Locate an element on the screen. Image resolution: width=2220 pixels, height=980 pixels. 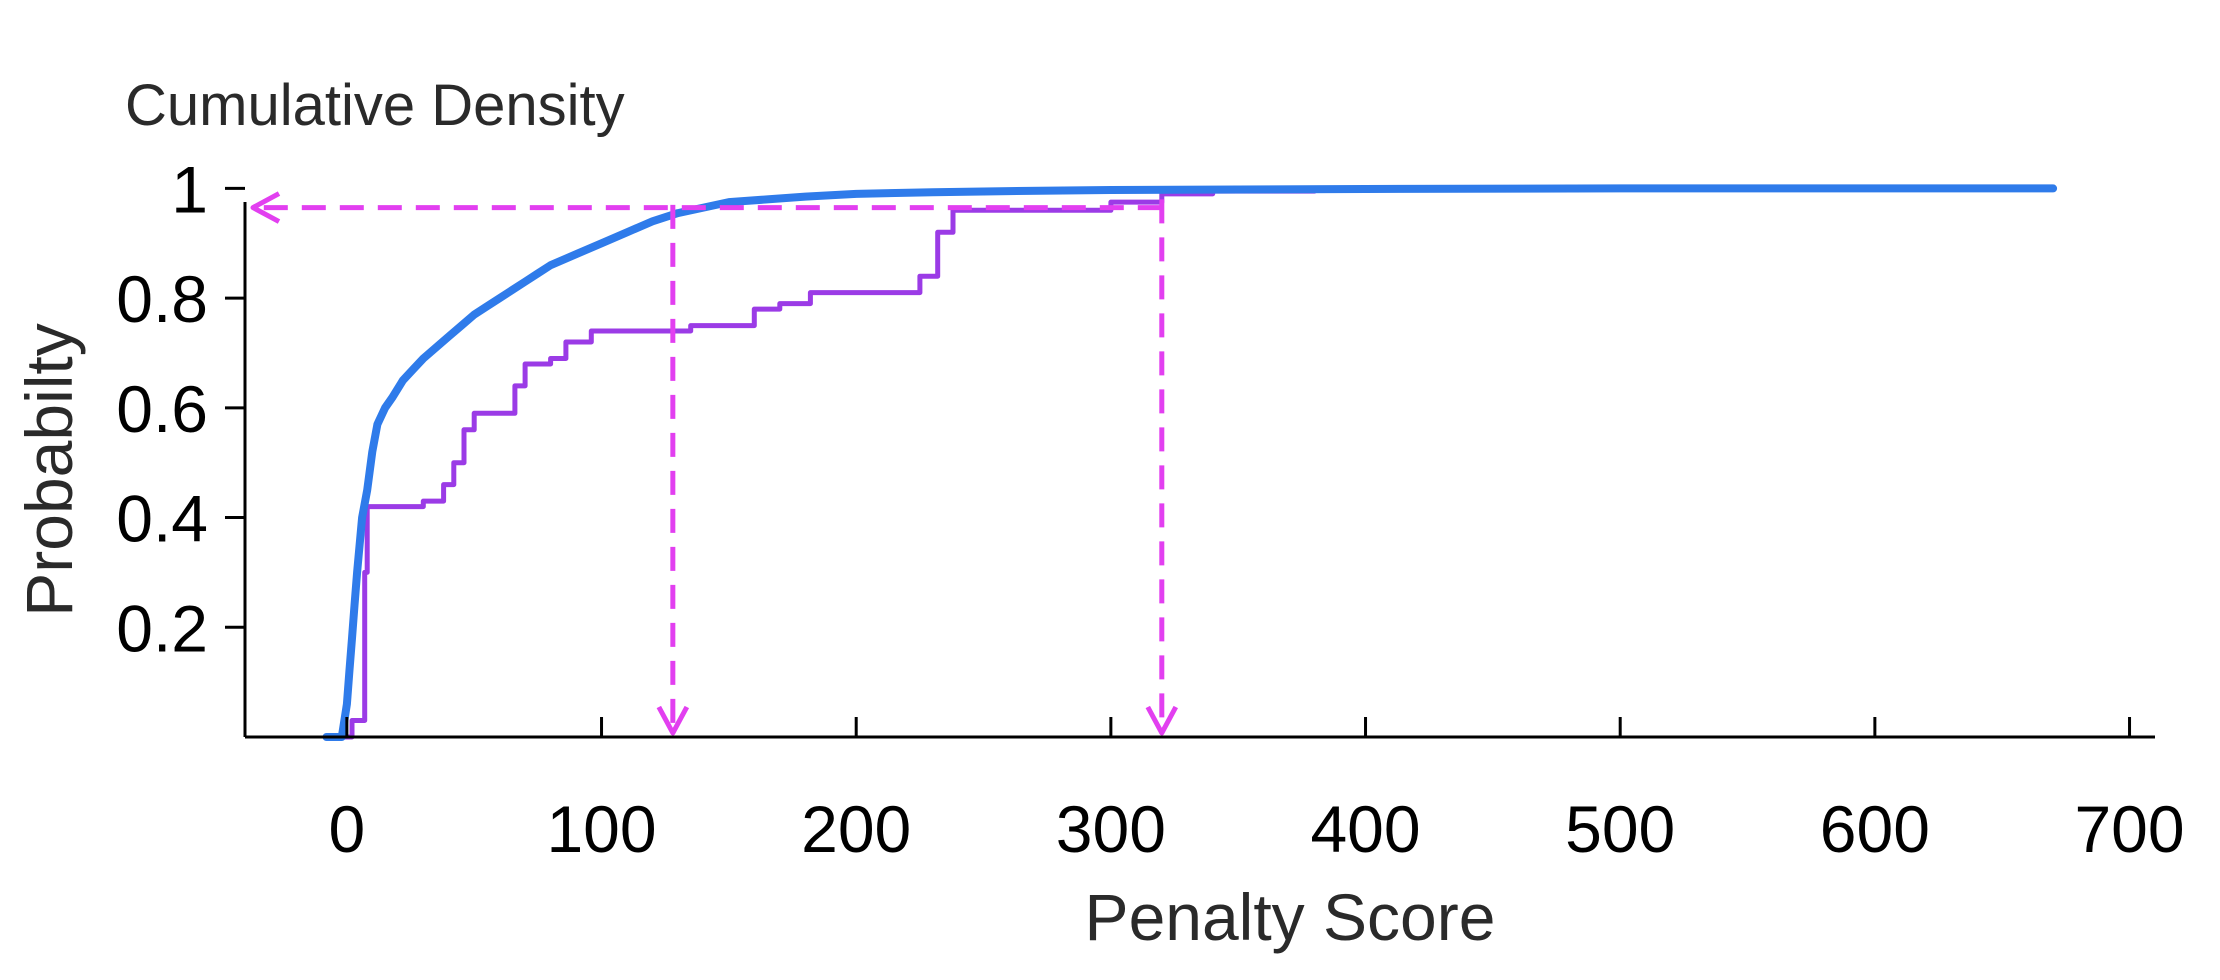
y-ticks: 0.2 0.4 0.6 0.8 1 is located at coordinates (180, 408).